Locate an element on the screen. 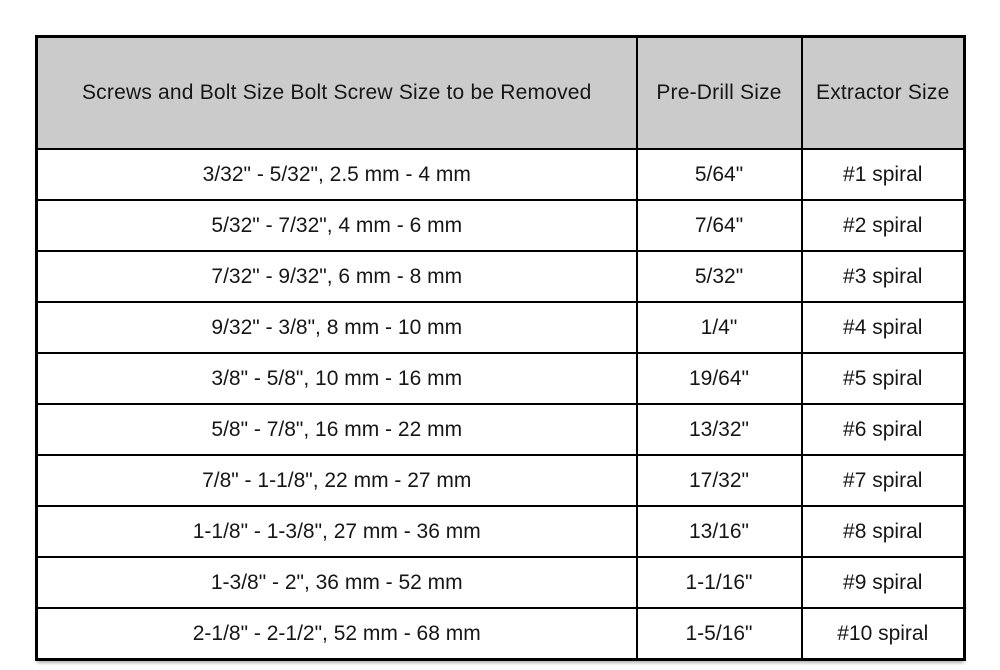 Image resolution: width=1000 pixels, height=670 pixels. cell-extractor-size: #7 spiral is located at coordinates (883, 480).